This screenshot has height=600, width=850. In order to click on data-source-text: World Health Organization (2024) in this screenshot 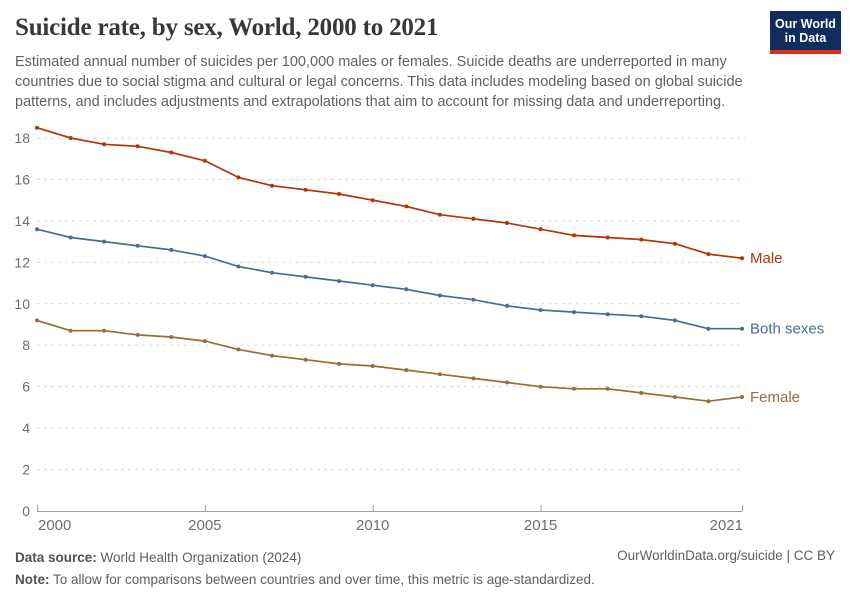, I will do `click(199, 557)`.